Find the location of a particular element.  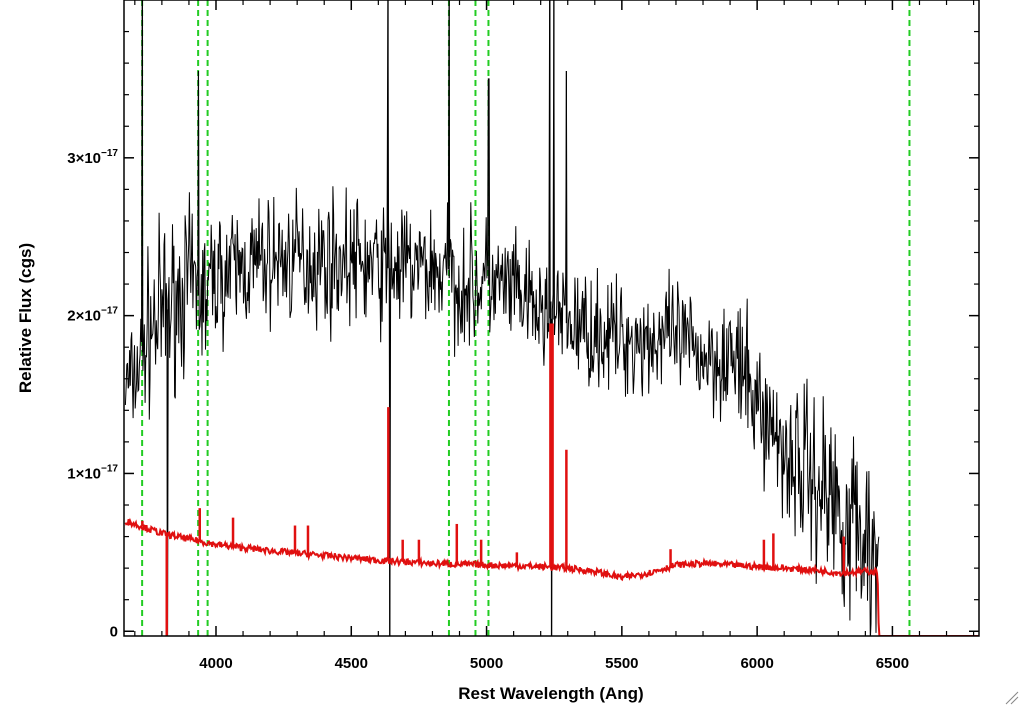

x-axis-title: Rest Wavelength (Ang) is located at coordinates (550, 693).